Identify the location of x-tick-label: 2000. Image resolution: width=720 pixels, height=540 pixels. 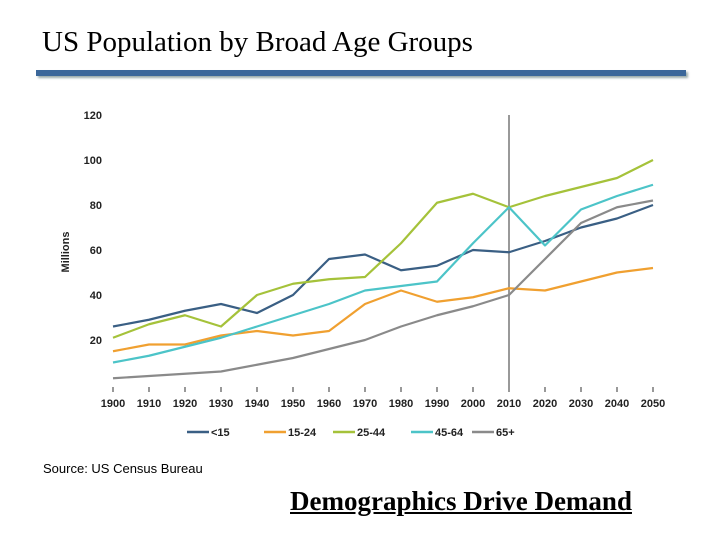
(473, 404).